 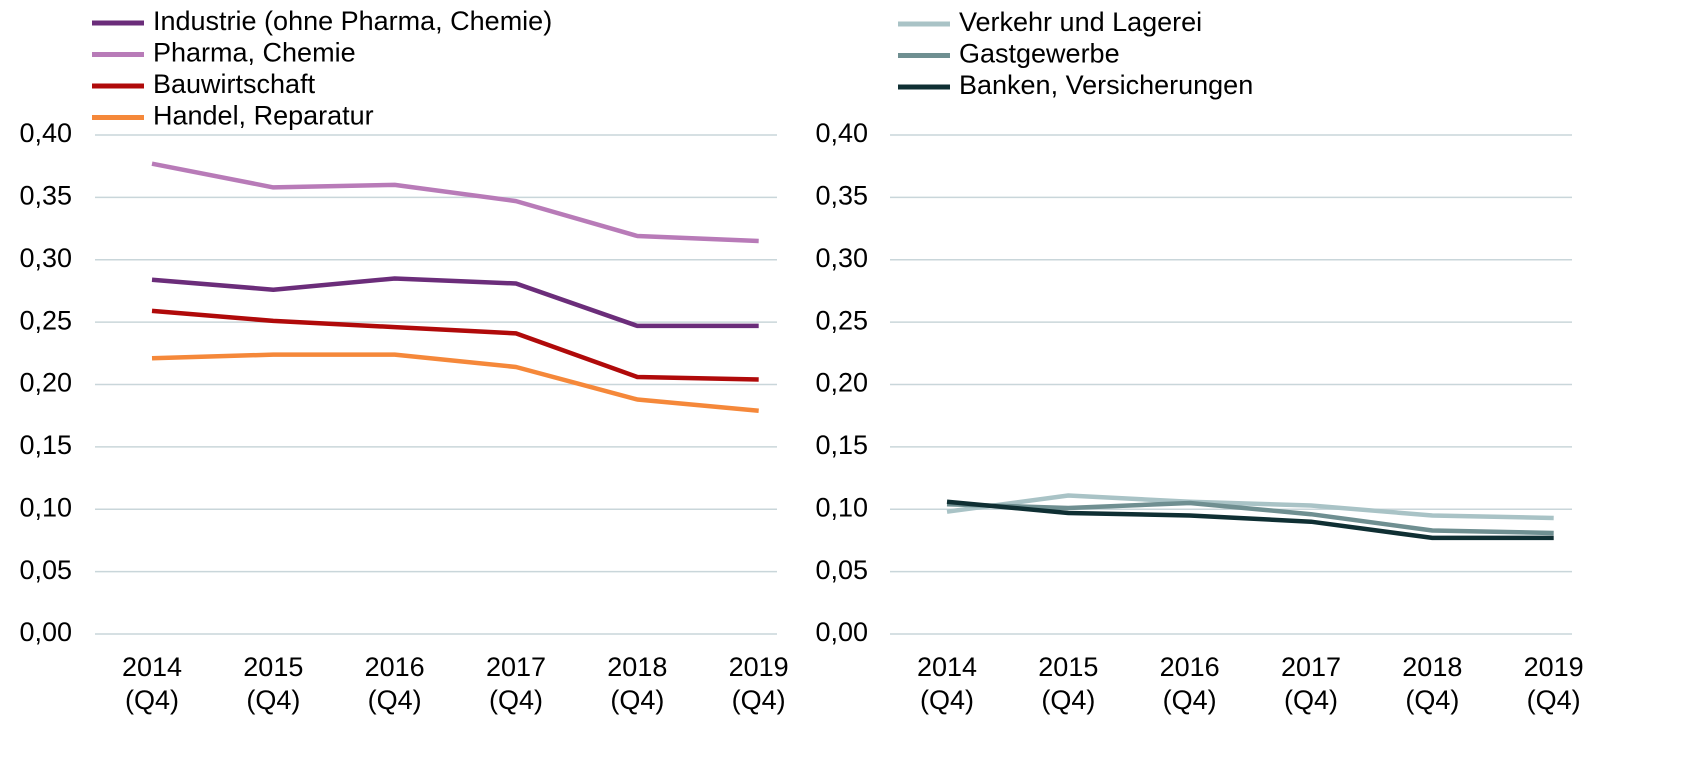 What do you see at coordinates (234, 84) in the screenshot?
I see `legend-label: Bauwirtschaft` at bounding box center [234, 84].